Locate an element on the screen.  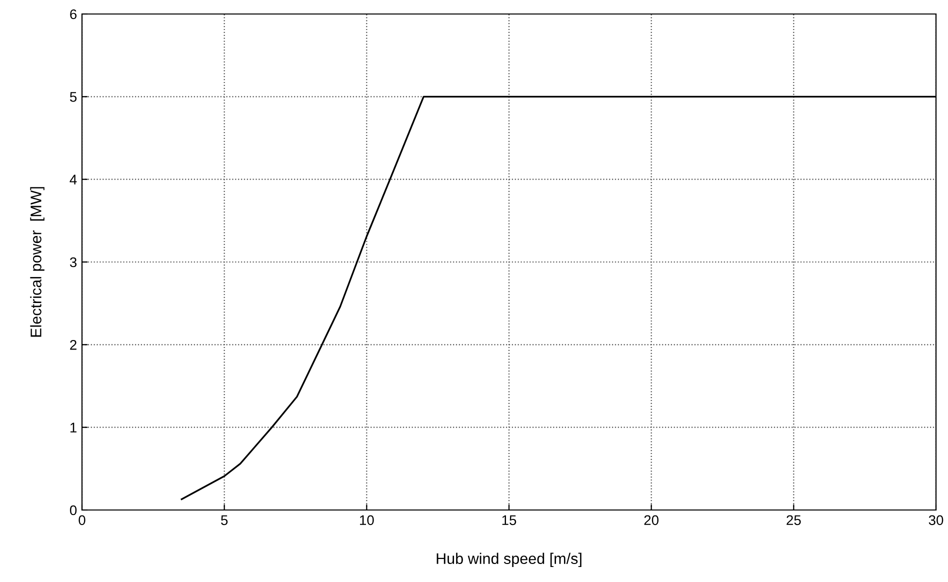
x-axis-title: Hub wind speed [m/s] is located at coordinates (509, 560).